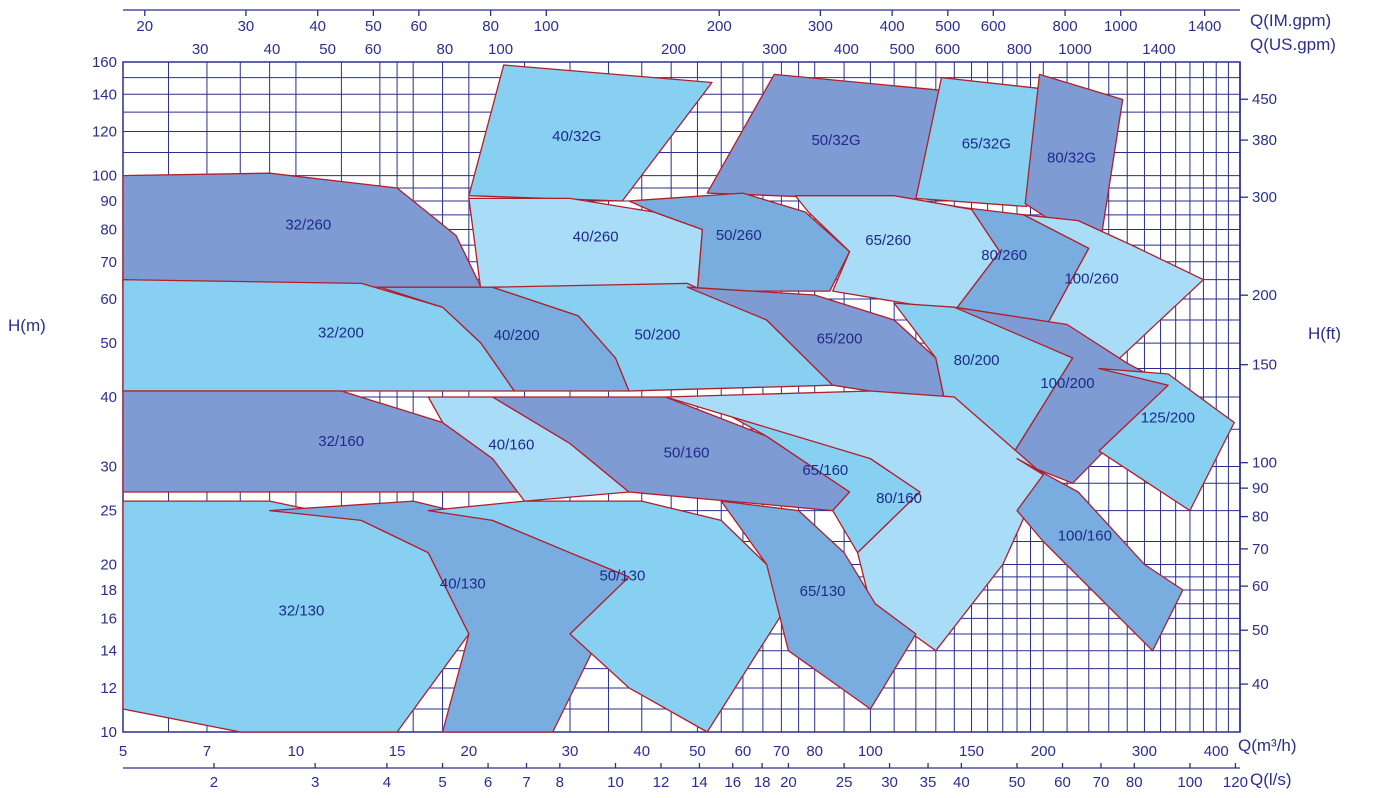  What do you see at coordinates (1067, 383) in the screenshot?
I see `pump-zone-label: 100/200` at bounding box center [1067, 383].